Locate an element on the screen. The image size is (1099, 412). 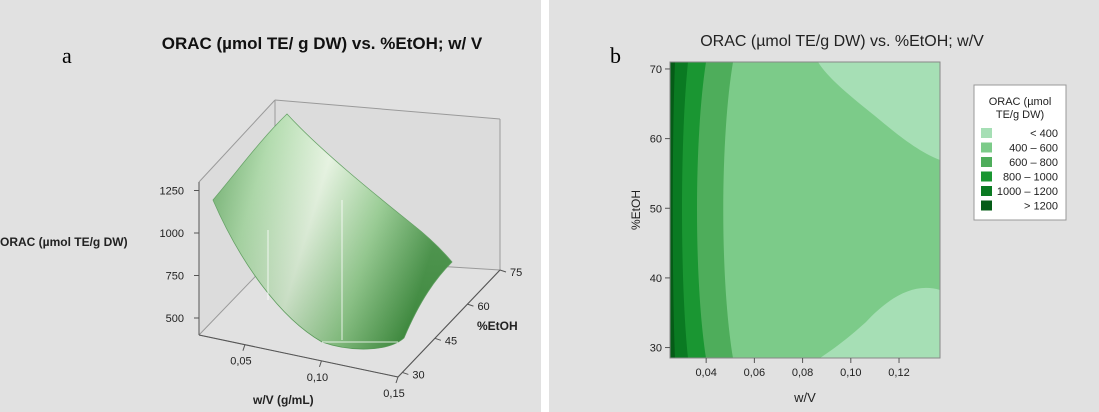
panel-b-letter: b is located at coordinates (615, 55).